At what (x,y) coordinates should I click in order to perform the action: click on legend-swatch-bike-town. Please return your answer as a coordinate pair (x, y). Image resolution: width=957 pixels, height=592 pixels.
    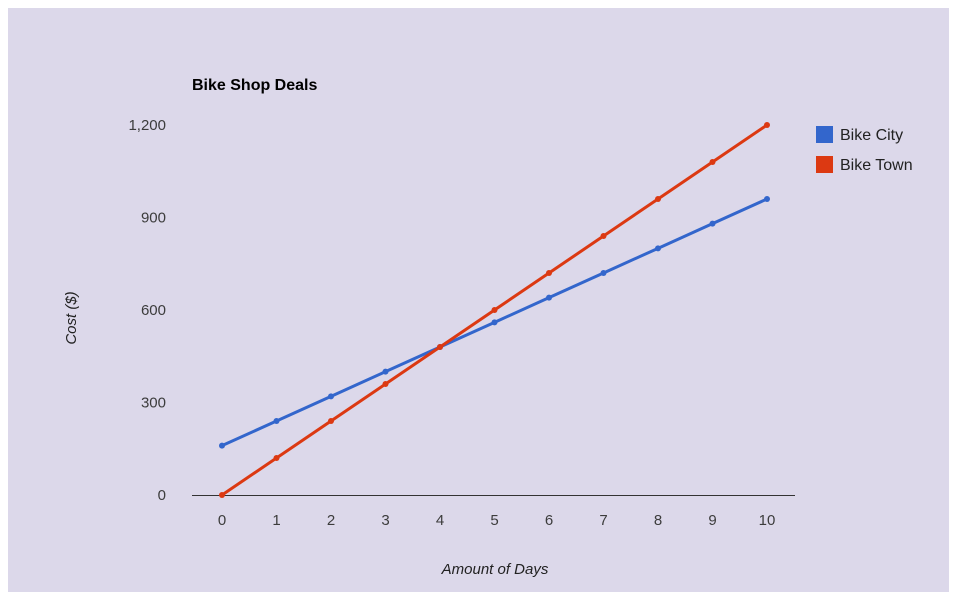
    Looking at the image, I should click on (824, 164).